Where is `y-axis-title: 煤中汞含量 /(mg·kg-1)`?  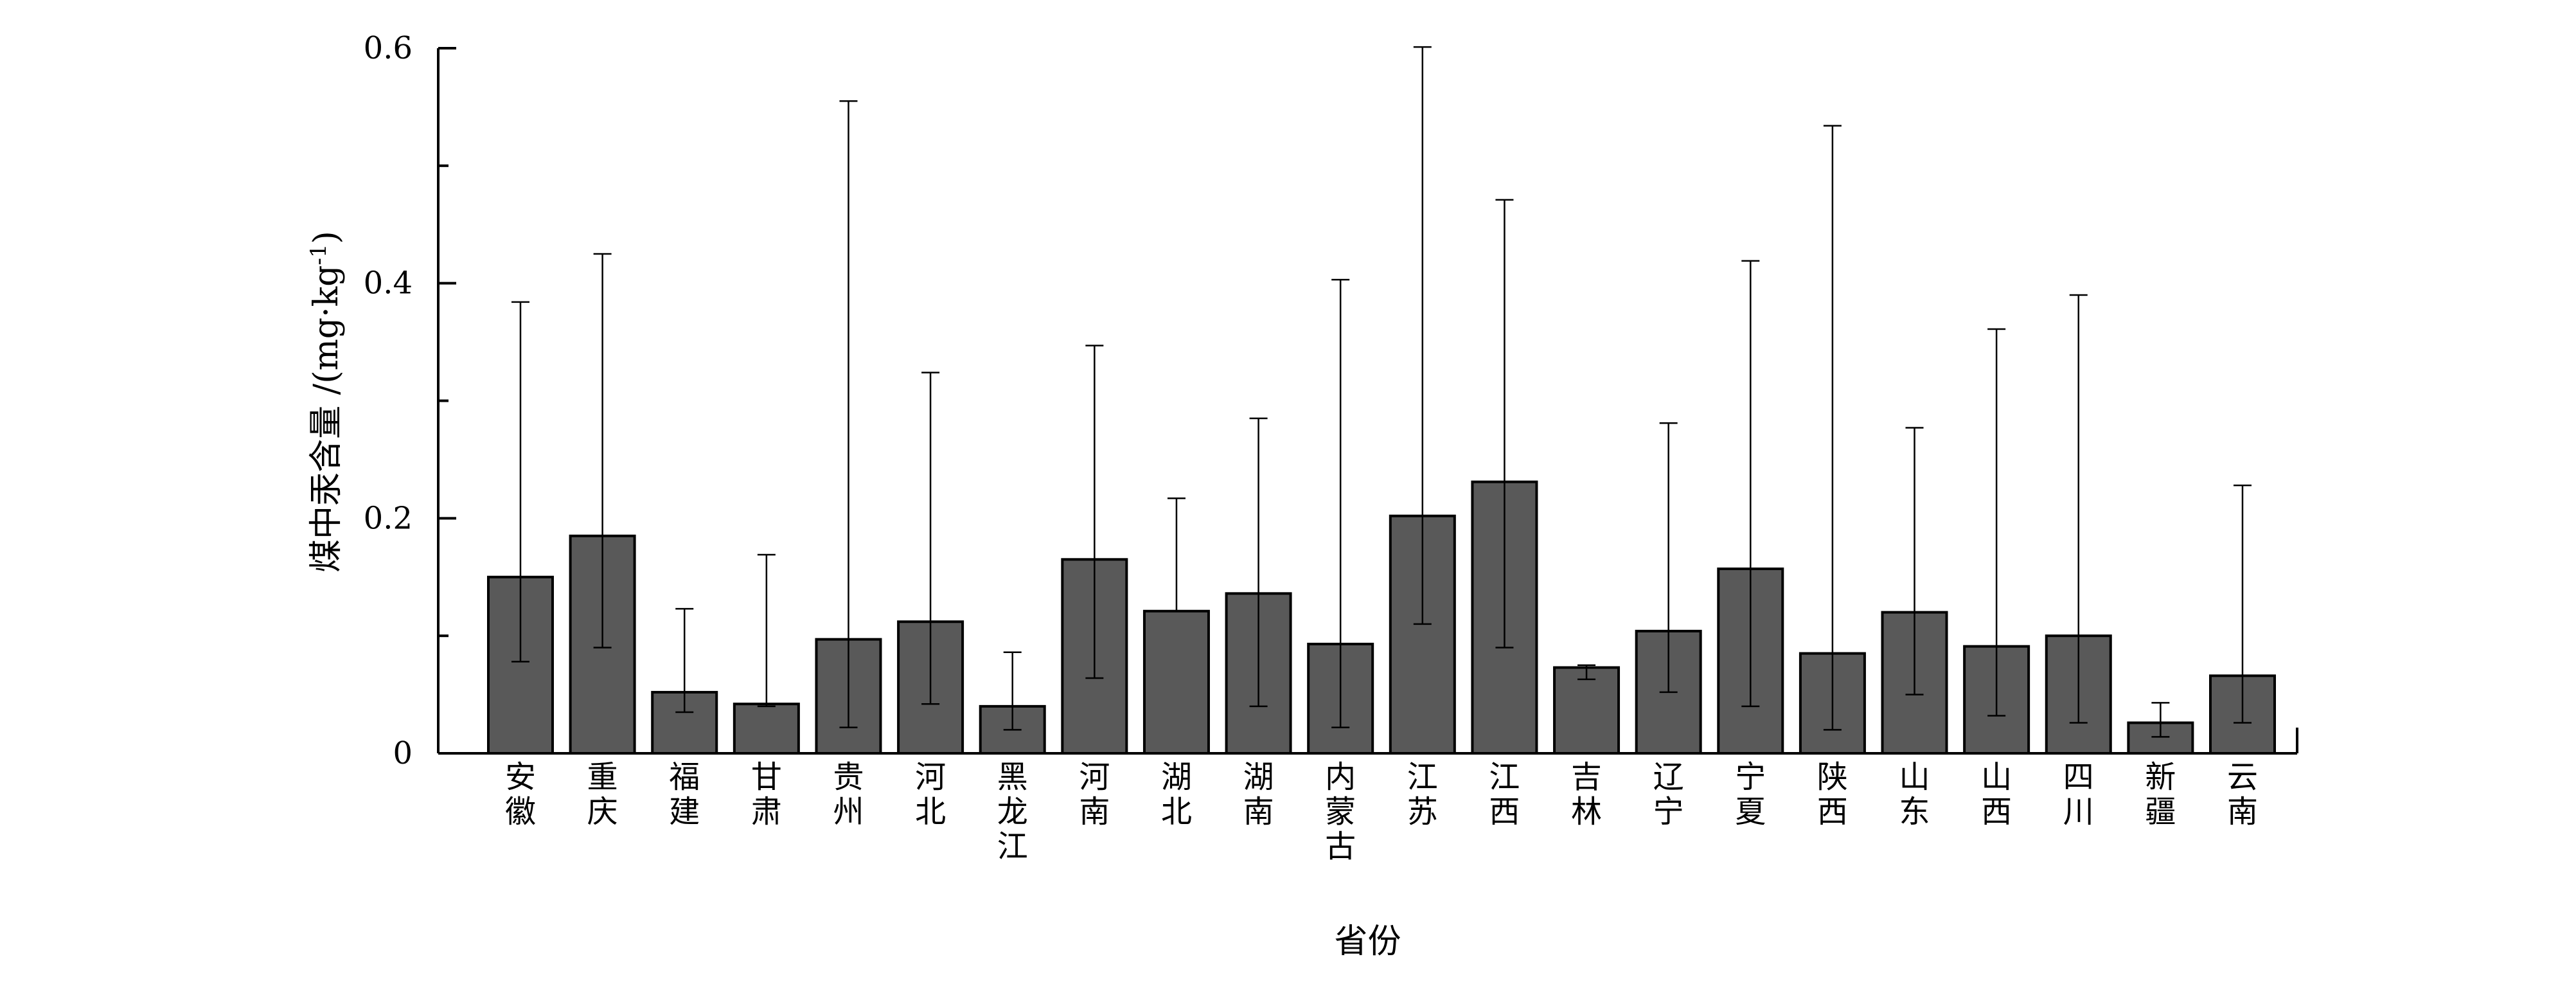
y-axis-title: 煤中汞含量 /(mg·kg-1) is located at coordinates (326, 402).